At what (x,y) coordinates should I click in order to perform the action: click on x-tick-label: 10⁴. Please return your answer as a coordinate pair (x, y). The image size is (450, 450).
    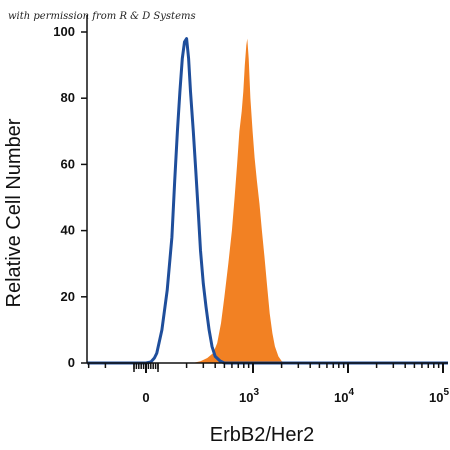
    Looking at the image, I should click on (344, 396).